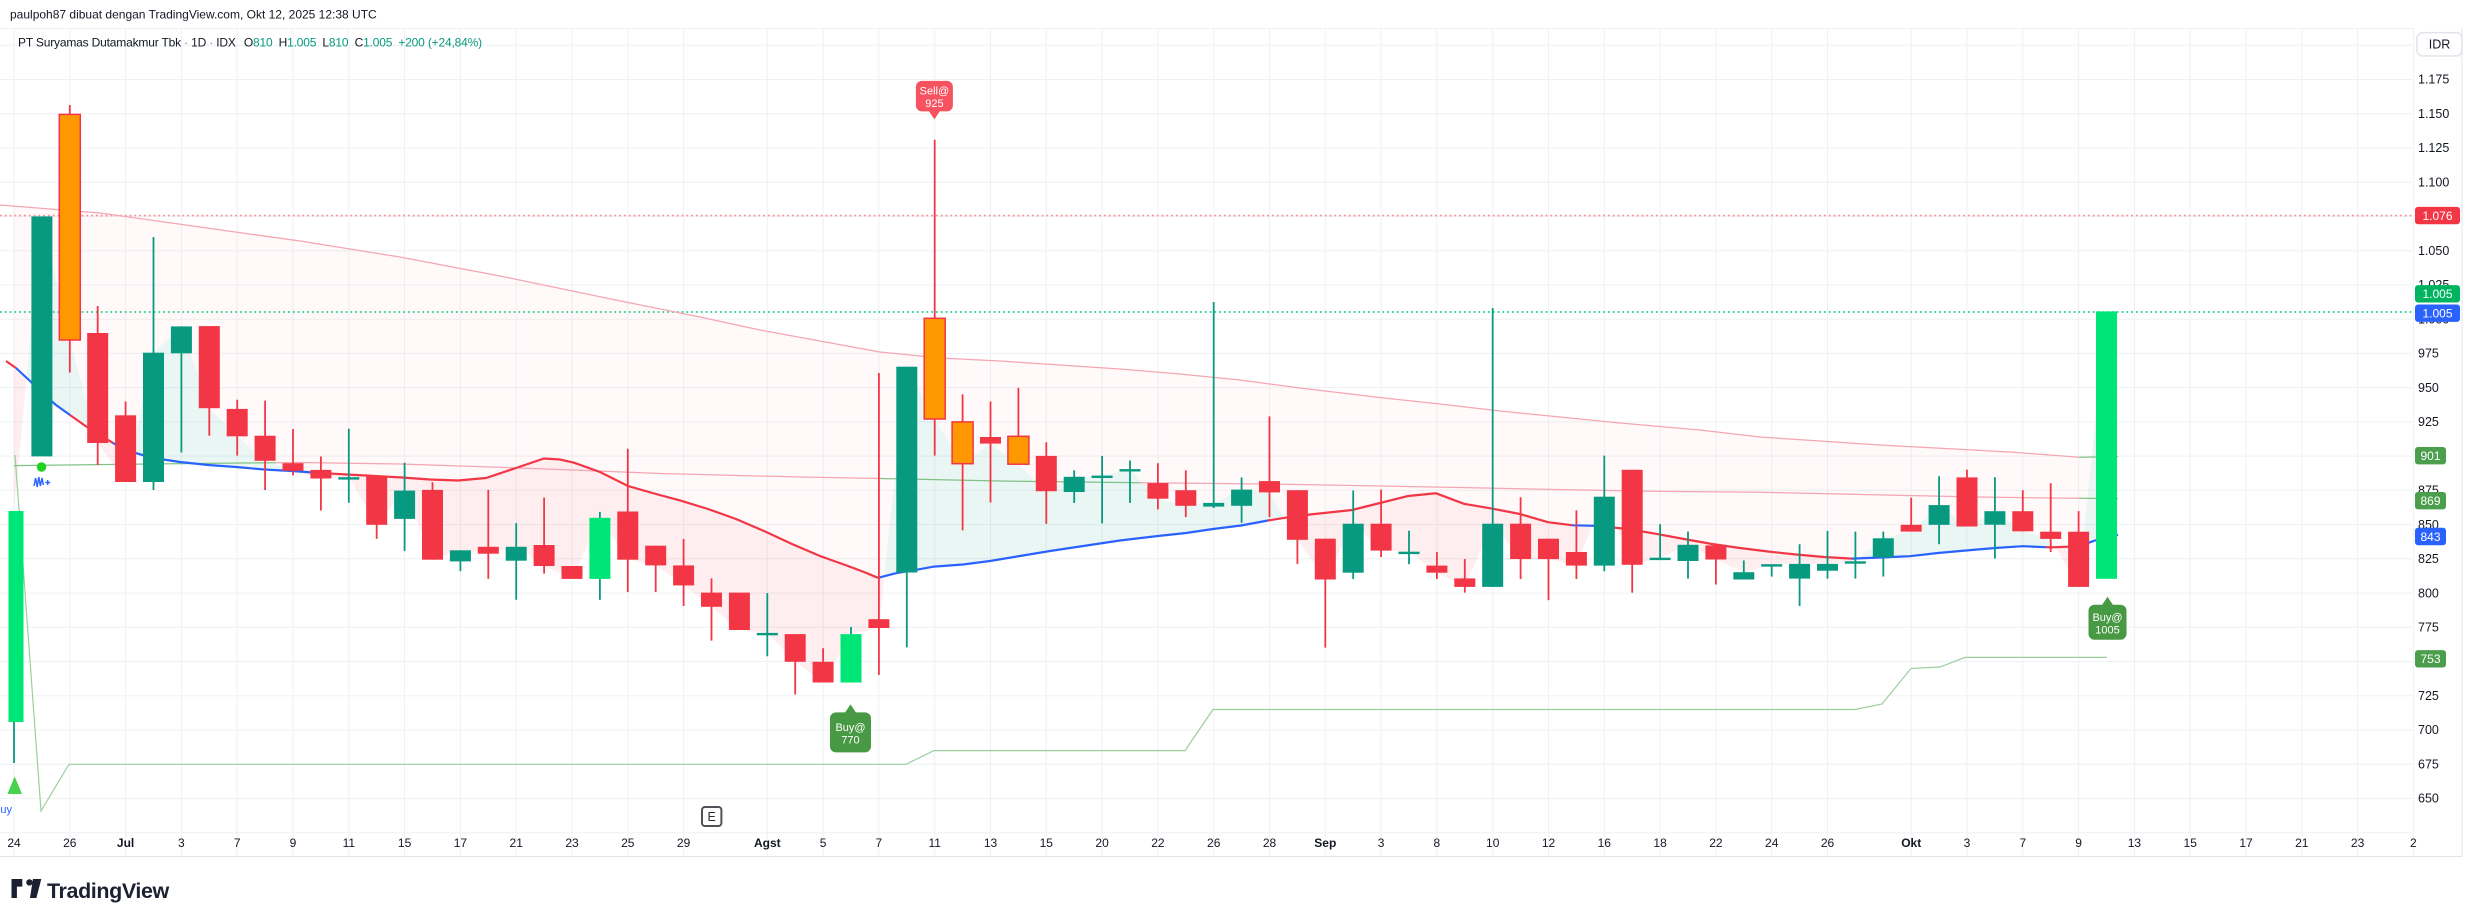 Image resolution: width=2475 pixels, height=917 pixels. Describe the element at coordinates (1911, 843) in the screenshot. I see `svg-text: Okt` at that location.